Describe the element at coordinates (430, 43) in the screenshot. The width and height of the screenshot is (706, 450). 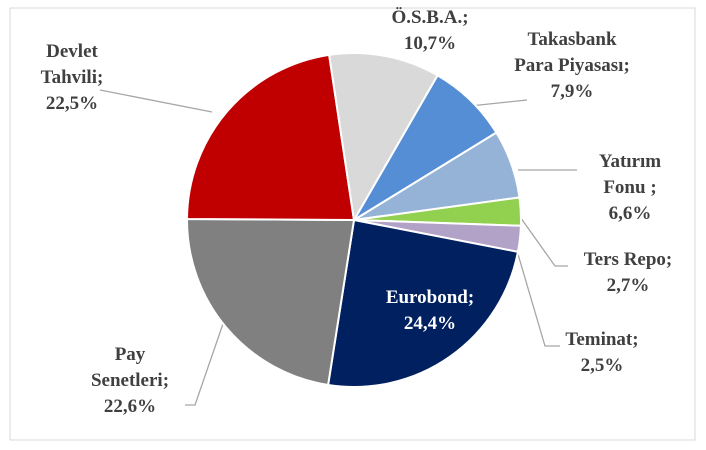
I see `value-label: 10,7%` at that location.